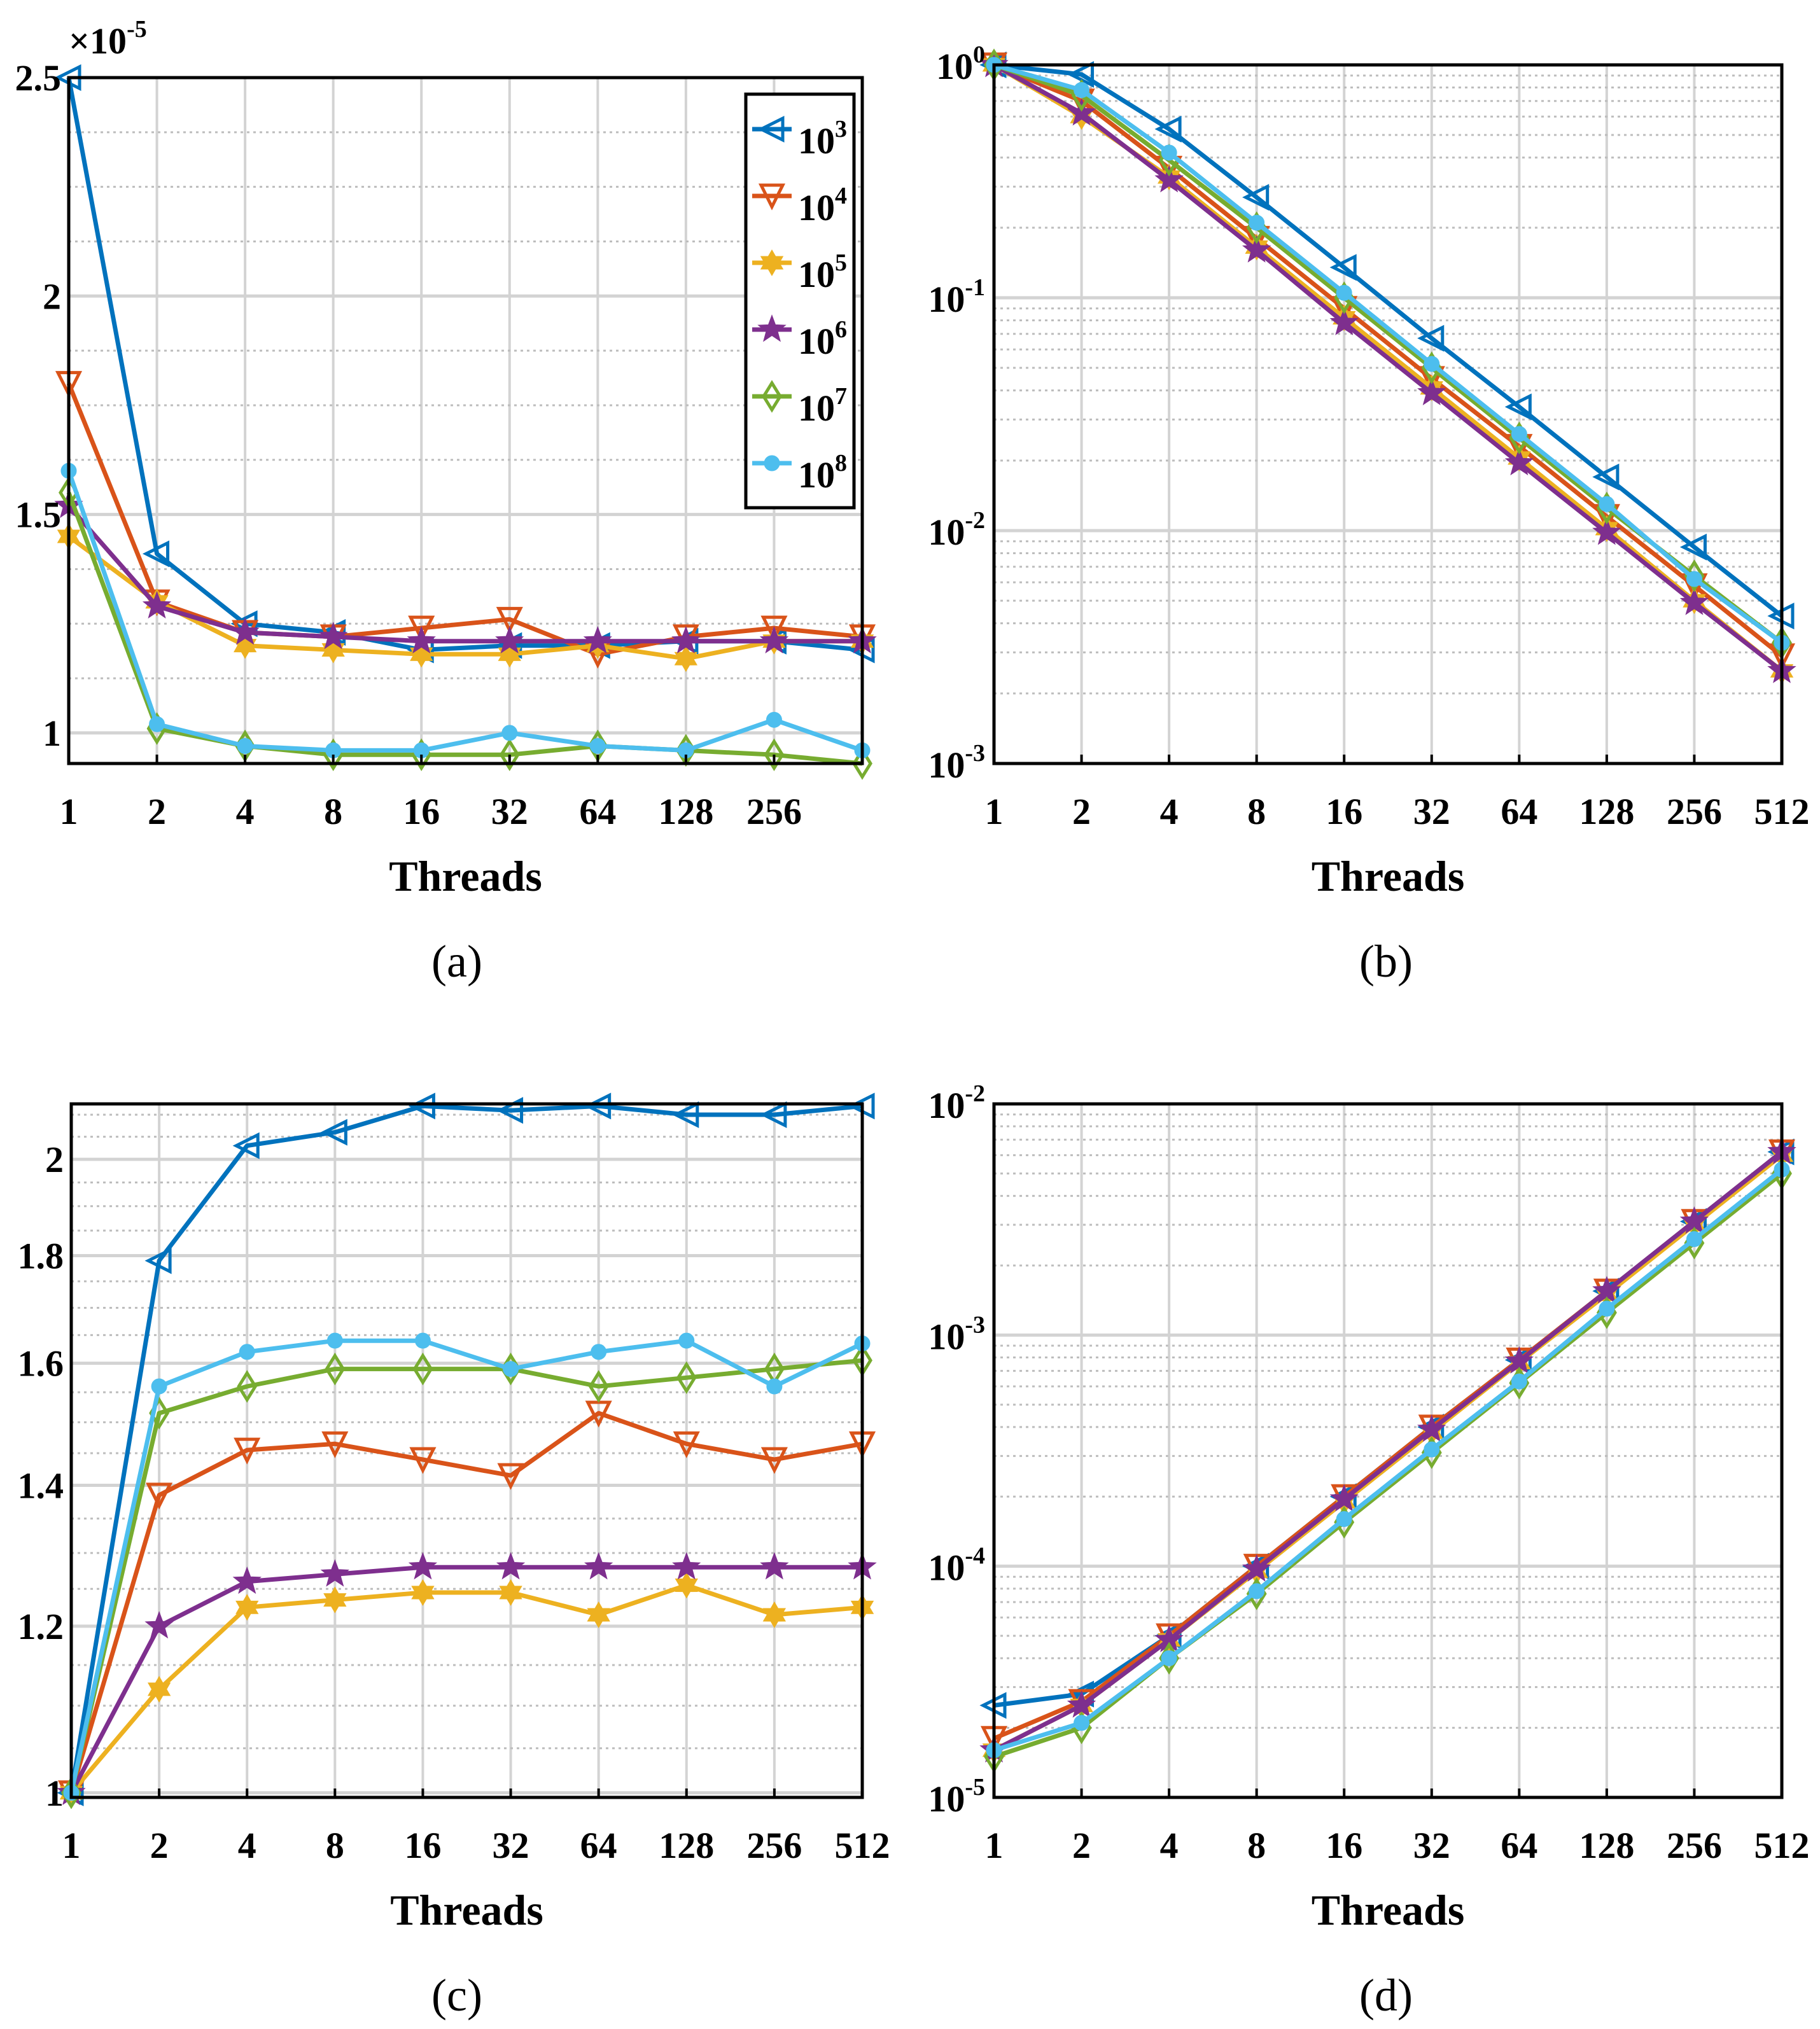 Image resolution: width=1820 pixels, height=2029 pixels. What do you see at coordinates (822, 473) in the screenshot?
I see `legend-label: 108` at bounding box center [822, 473].